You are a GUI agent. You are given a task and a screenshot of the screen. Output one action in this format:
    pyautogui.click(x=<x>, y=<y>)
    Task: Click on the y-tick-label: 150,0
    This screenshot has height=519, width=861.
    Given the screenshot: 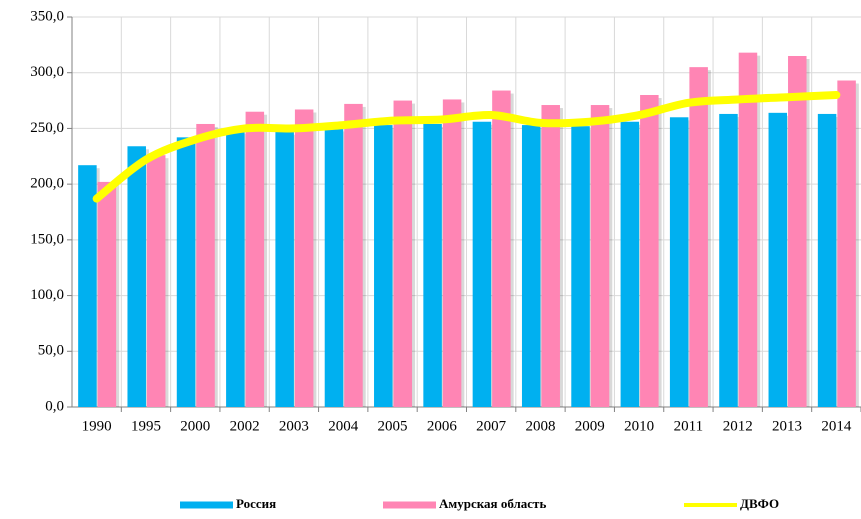 What is the action you would take?
    pyautogui.click(x=47, y=239)
    